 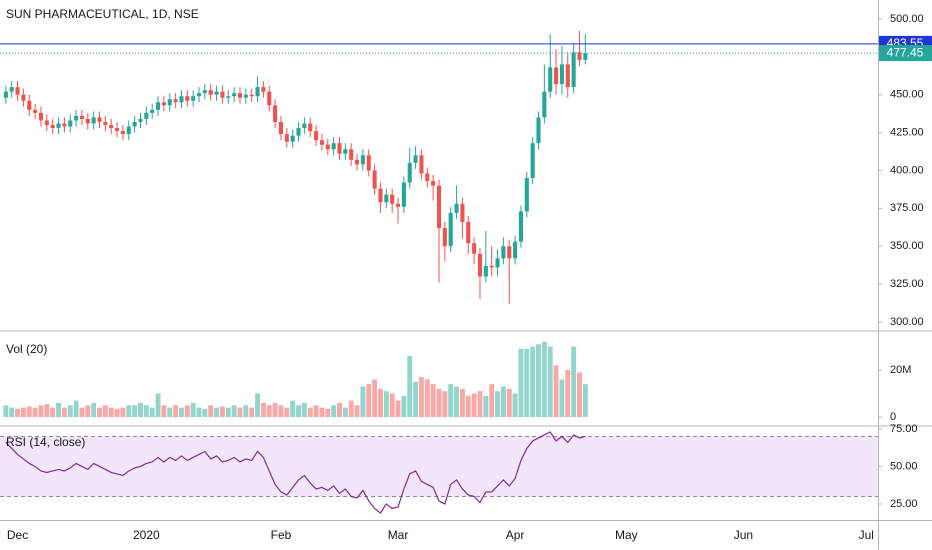 I want to click on x-tick-label: Jun, so click(x=743, y=535).